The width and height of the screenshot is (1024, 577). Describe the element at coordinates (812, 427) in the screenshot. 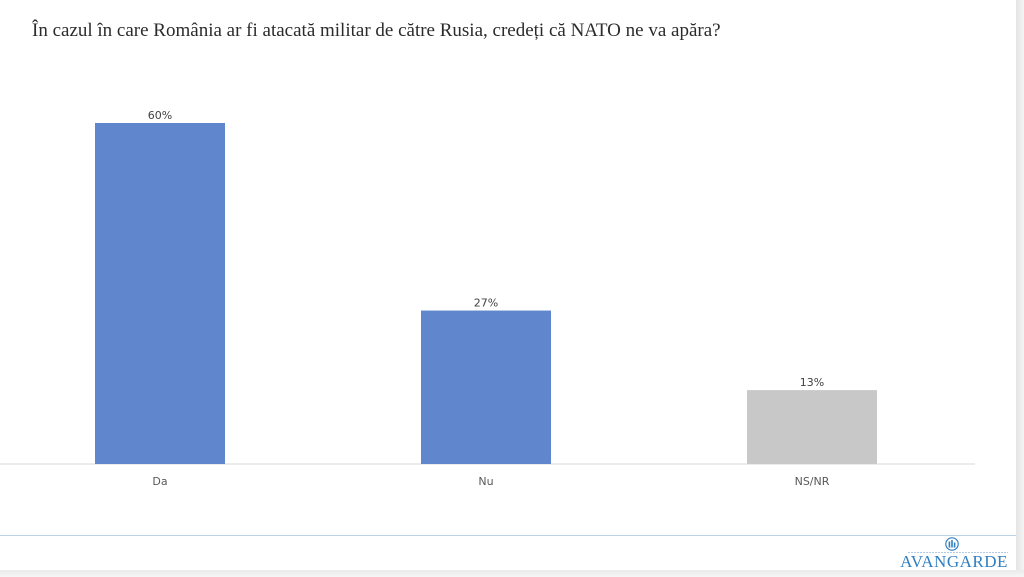

I see `bar-ns-nr` at that location.